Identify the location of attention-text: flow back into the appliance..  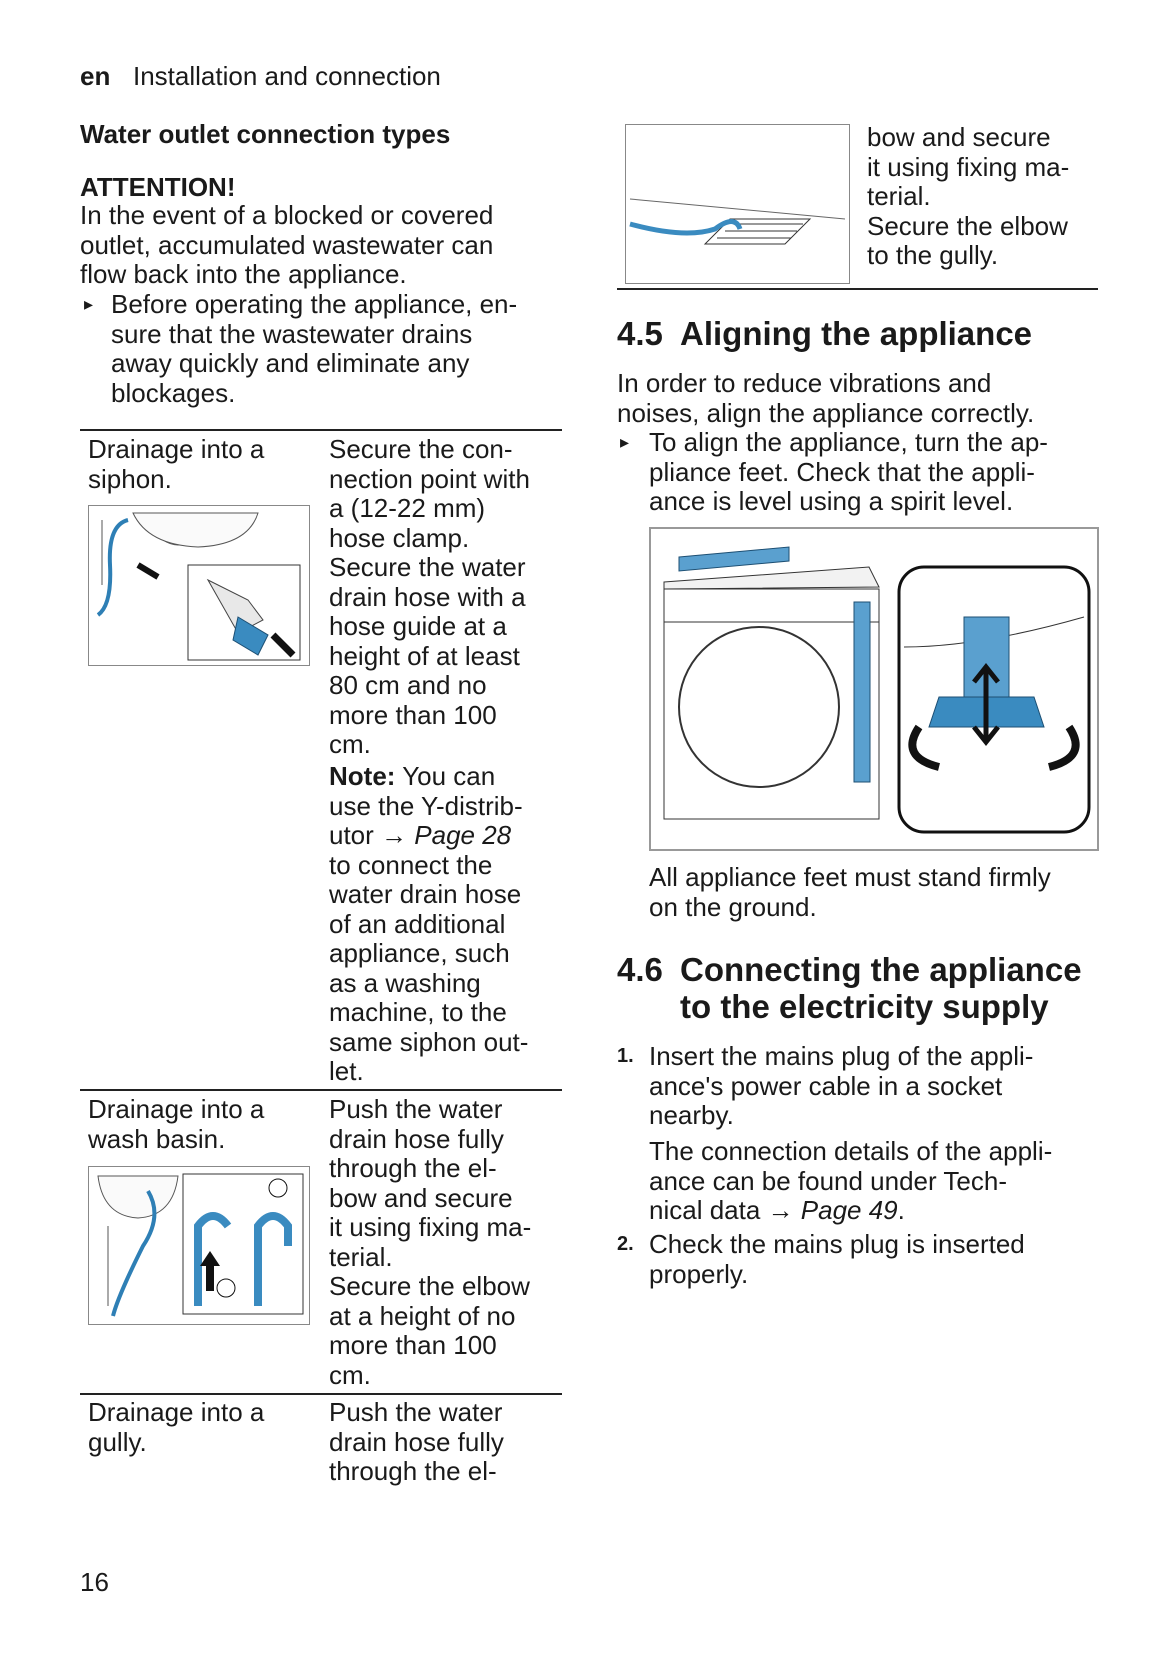
(243, 274).